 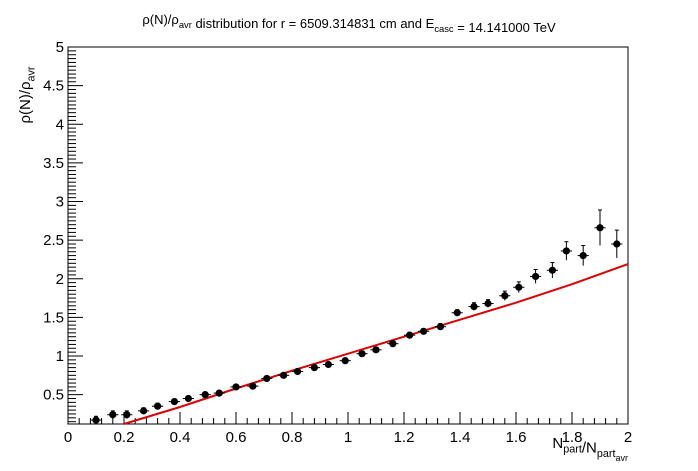 I want to click on x-tick-label: 0.6, so click(x=236, y=437).